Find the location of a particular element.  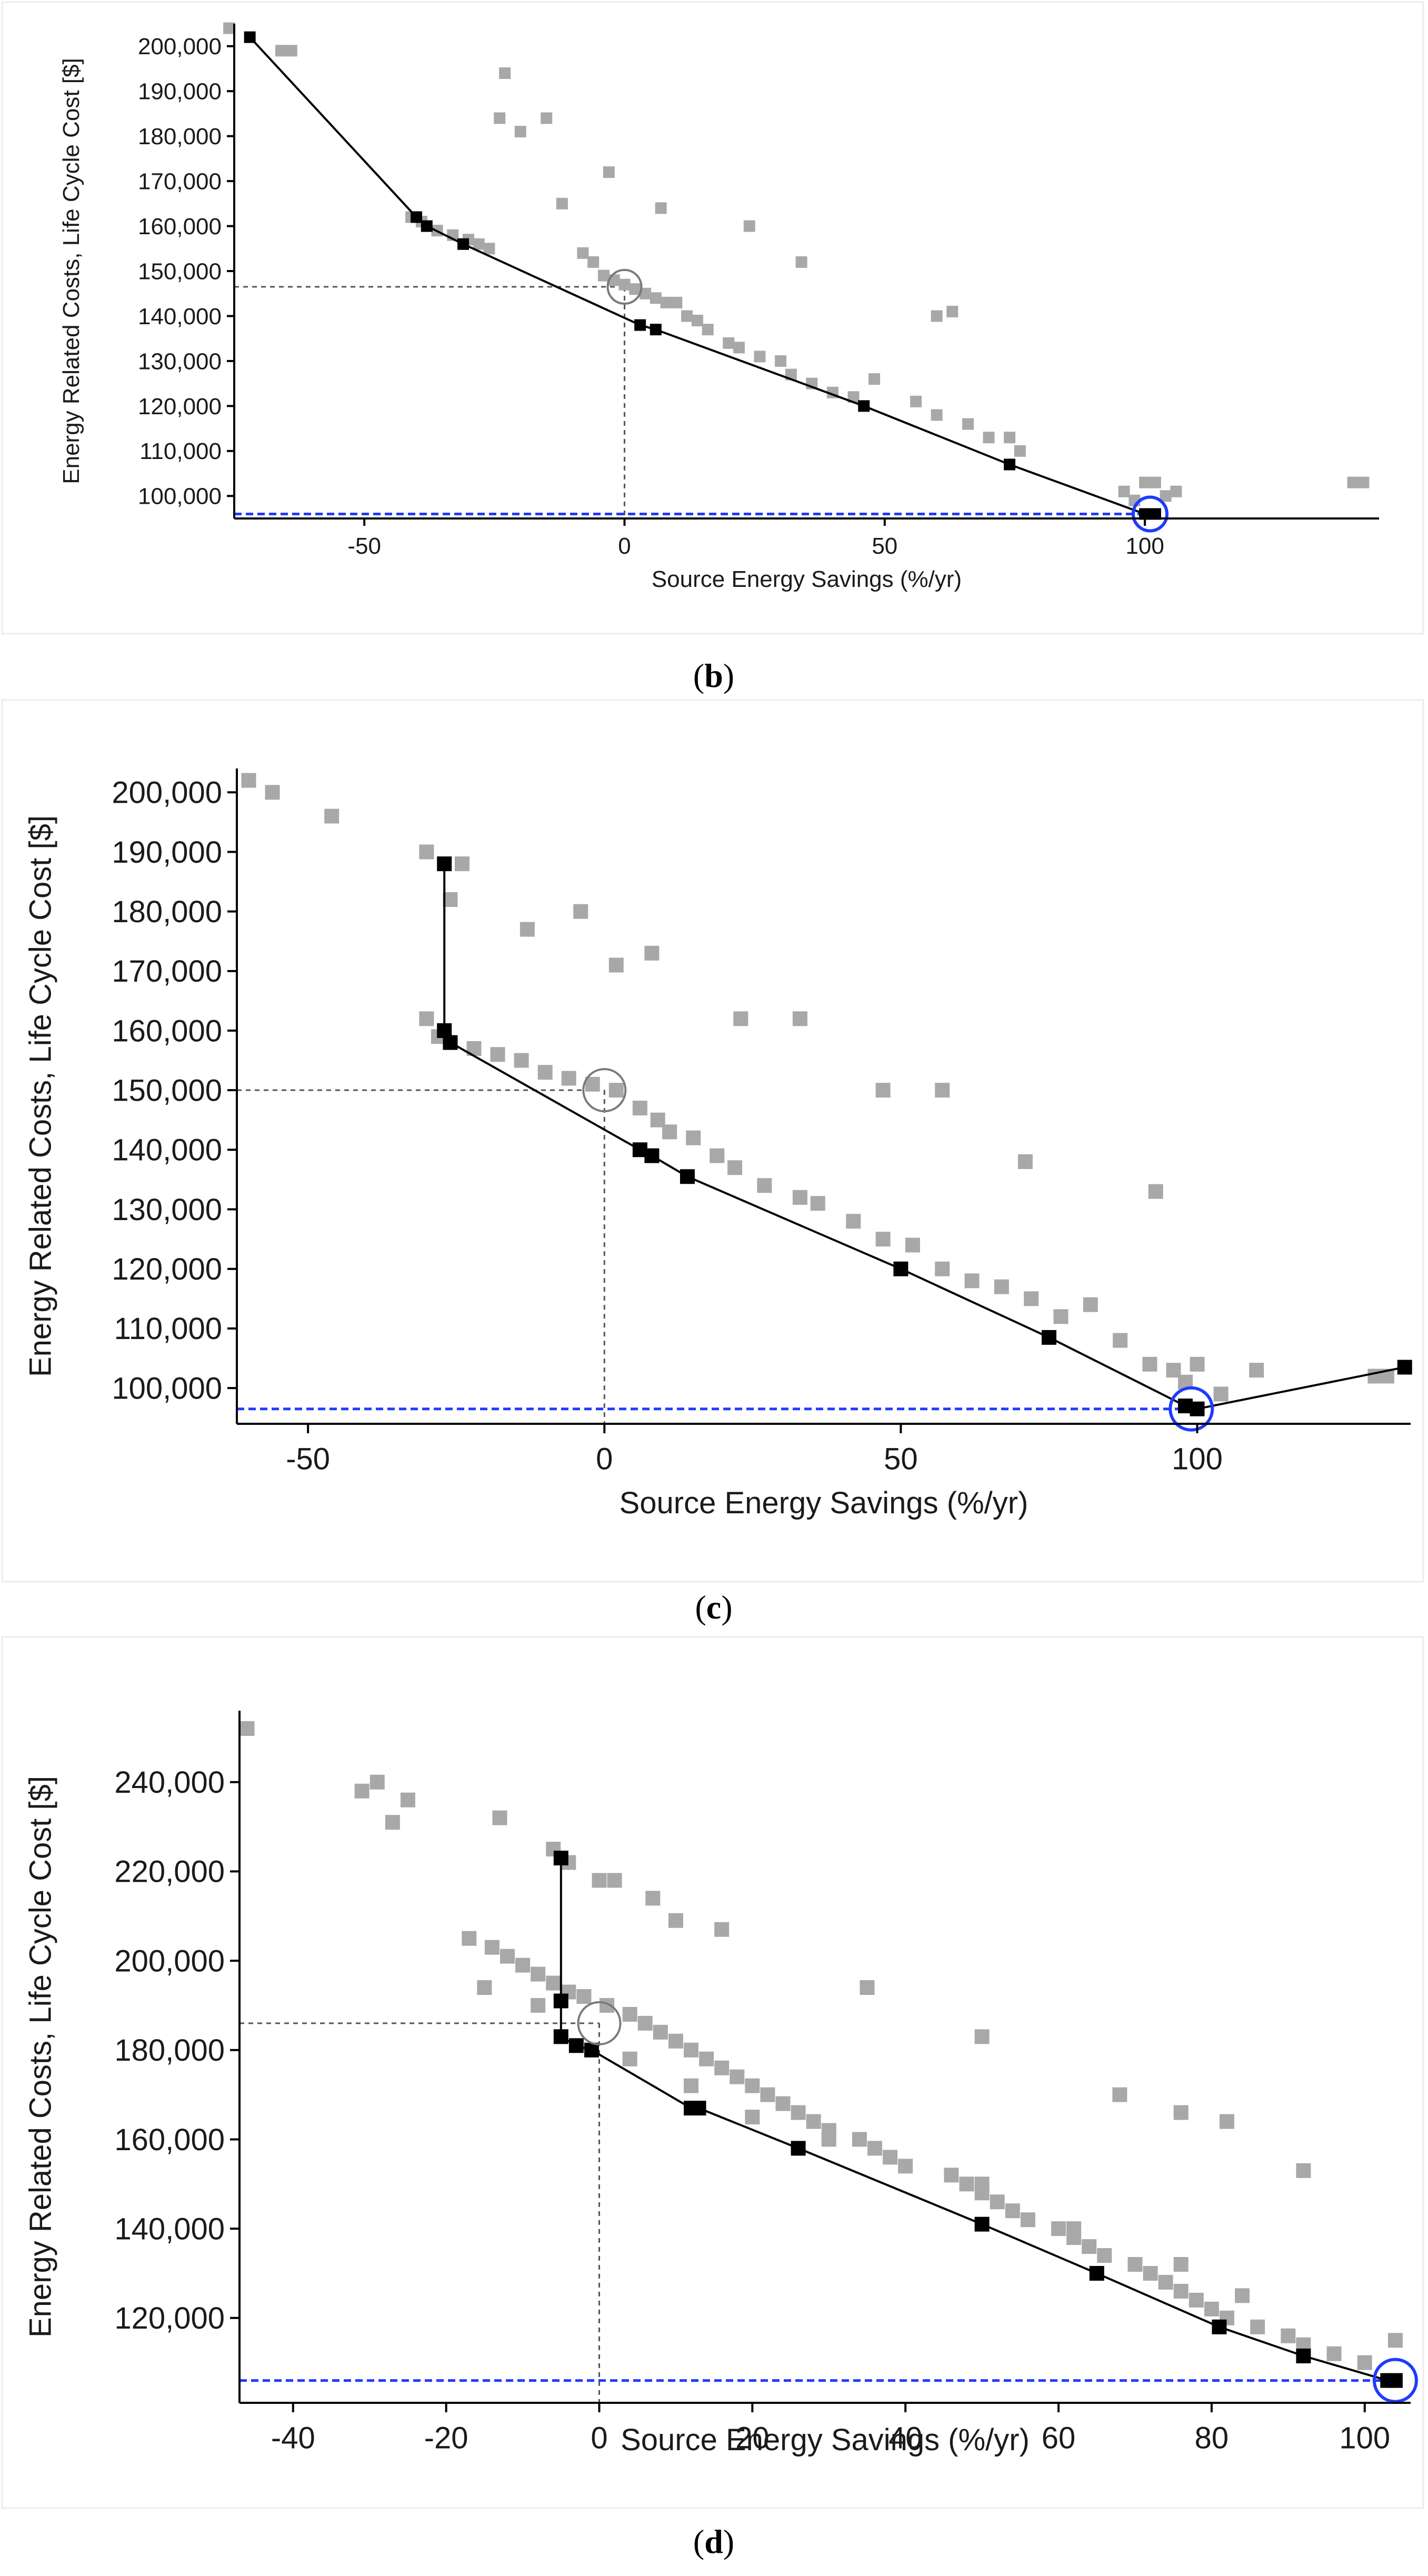

chart-d-y-tick-label: 120,000 is located at coordinates (169, 2318).